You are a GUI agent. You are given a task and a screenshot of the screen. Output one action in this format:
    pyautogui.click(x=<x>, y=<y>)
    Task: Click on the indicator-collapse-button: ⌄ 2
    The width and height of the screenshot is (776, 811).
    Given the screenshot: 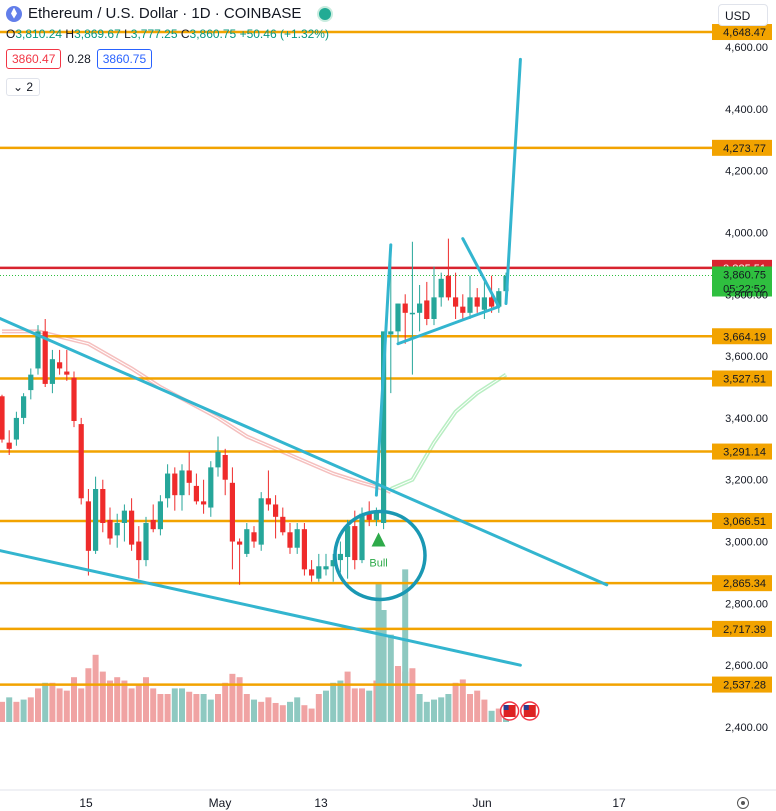 What is the action you would take?
    pyautogui.click(x=23, y=87)
    